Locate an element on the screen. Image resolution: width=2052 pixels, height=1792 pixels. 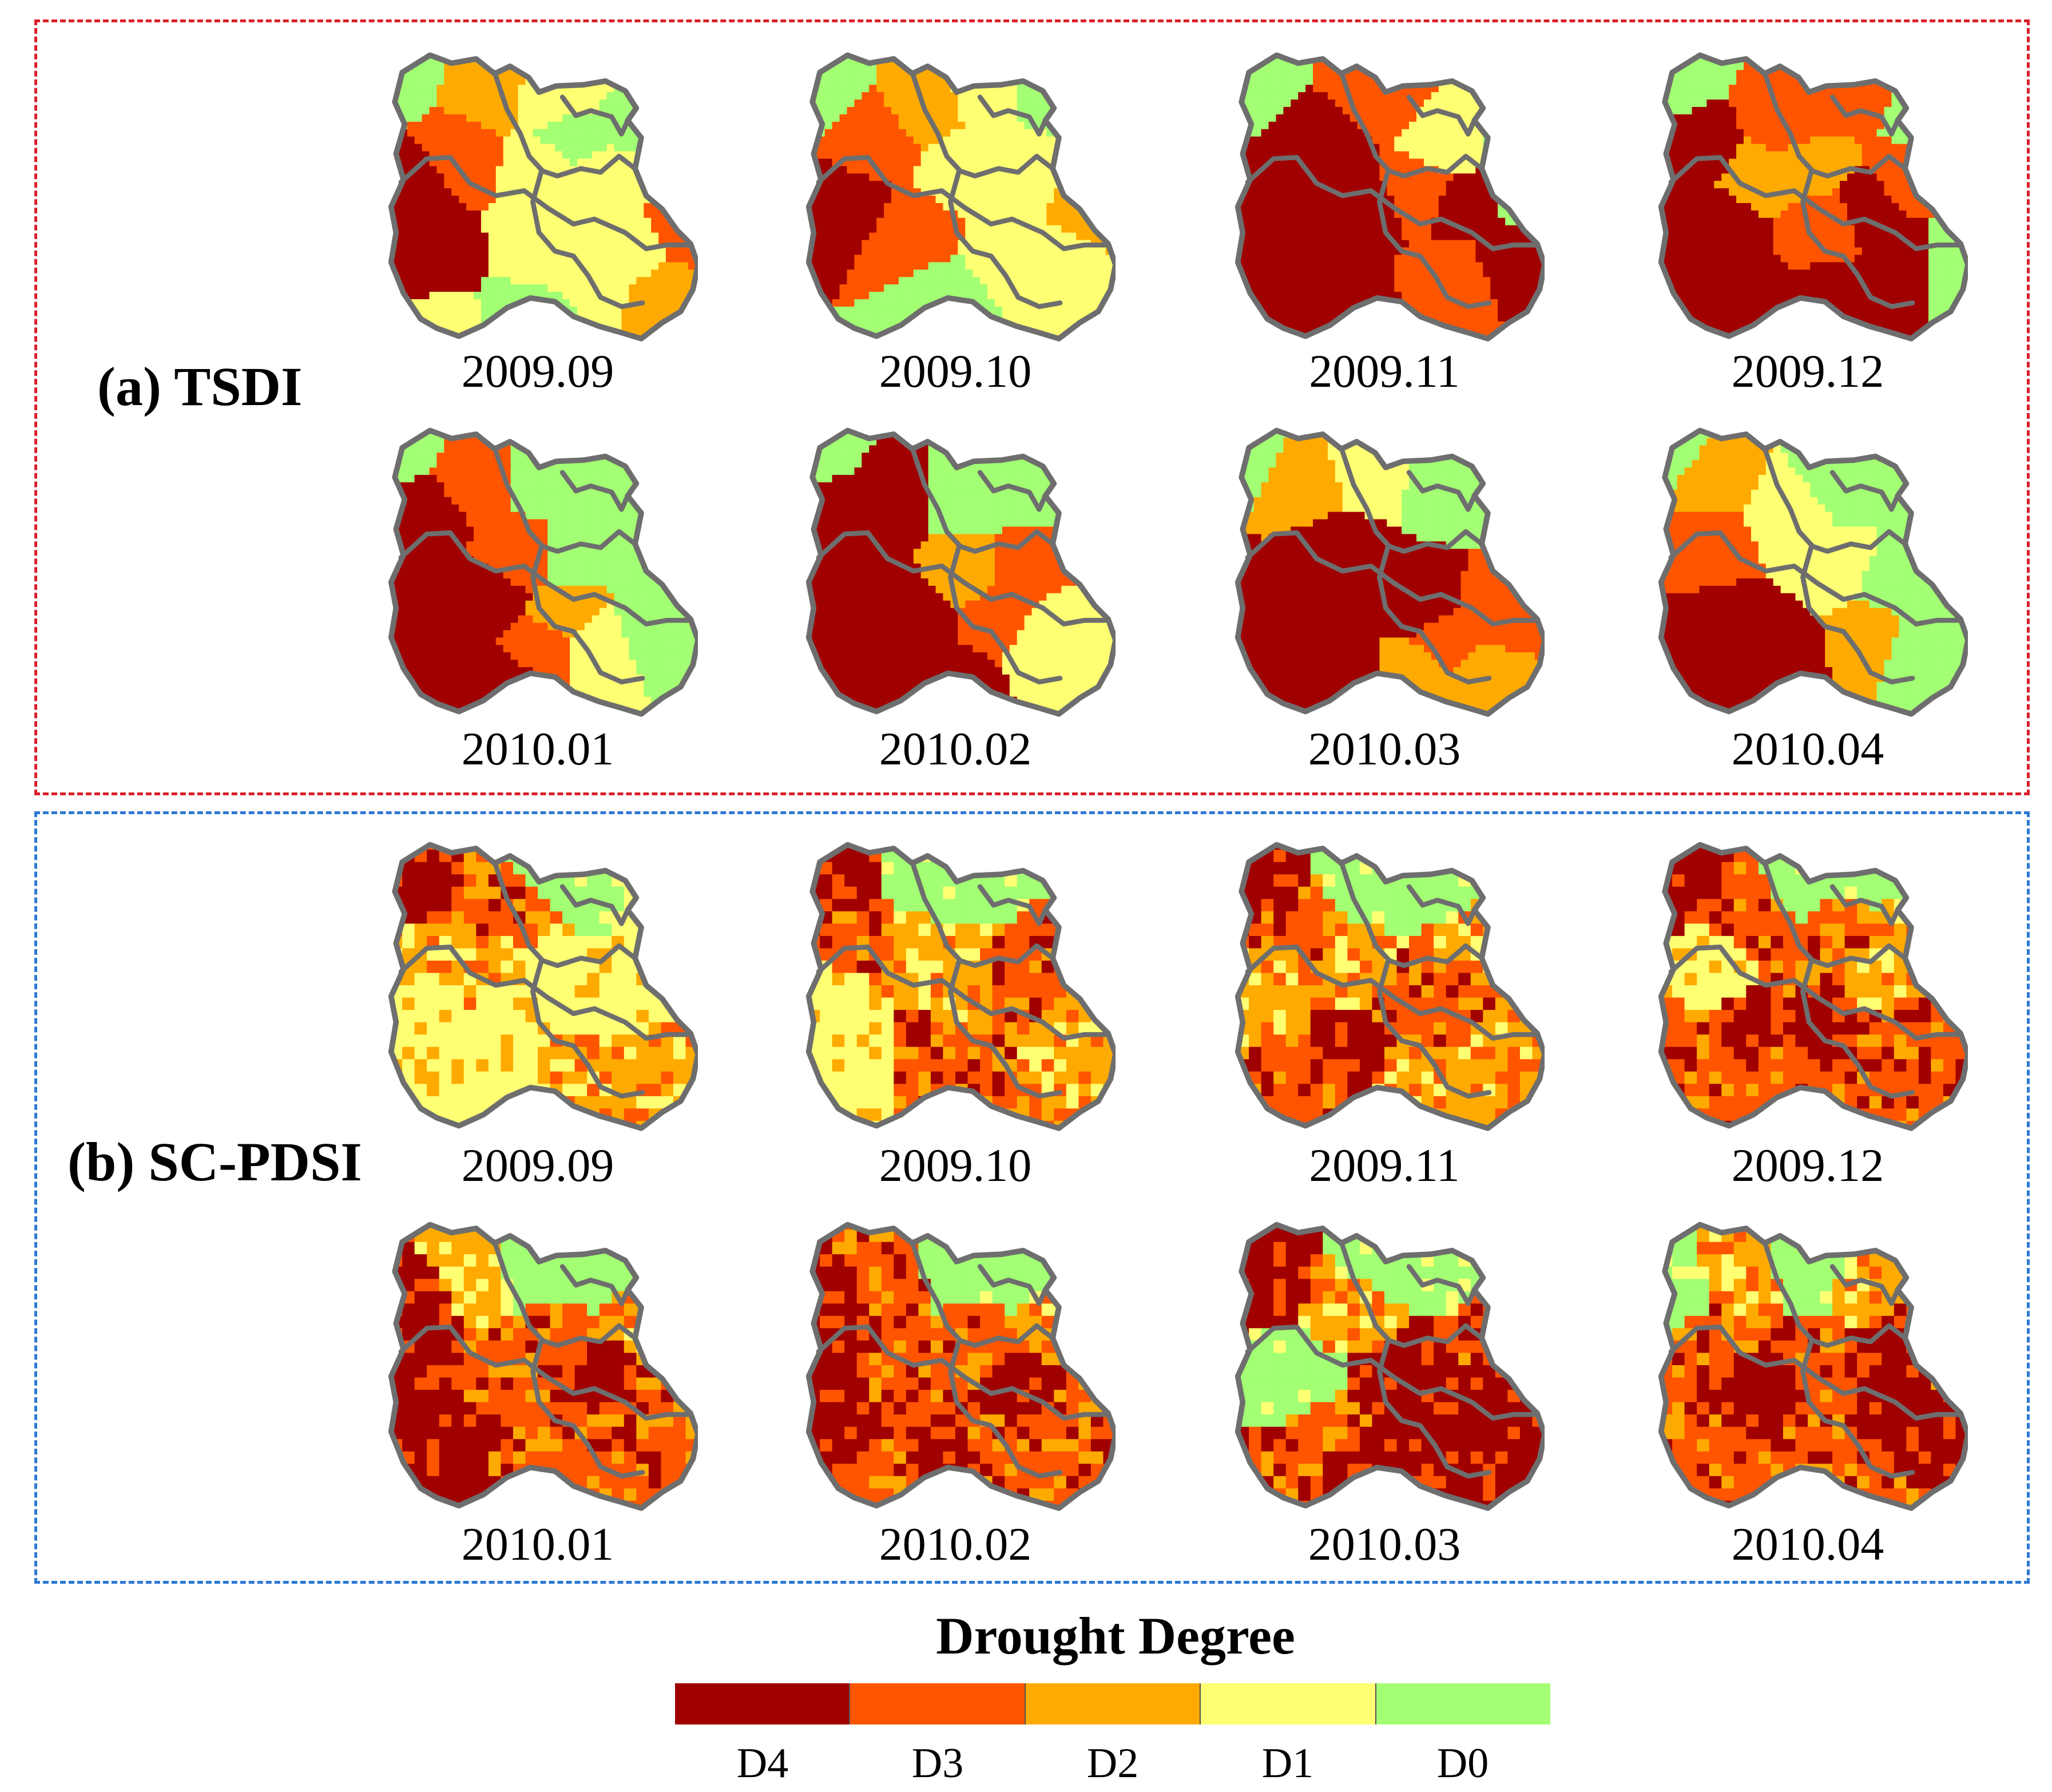
legend-label-d3: D3 is located at coordinates (937, 1764).